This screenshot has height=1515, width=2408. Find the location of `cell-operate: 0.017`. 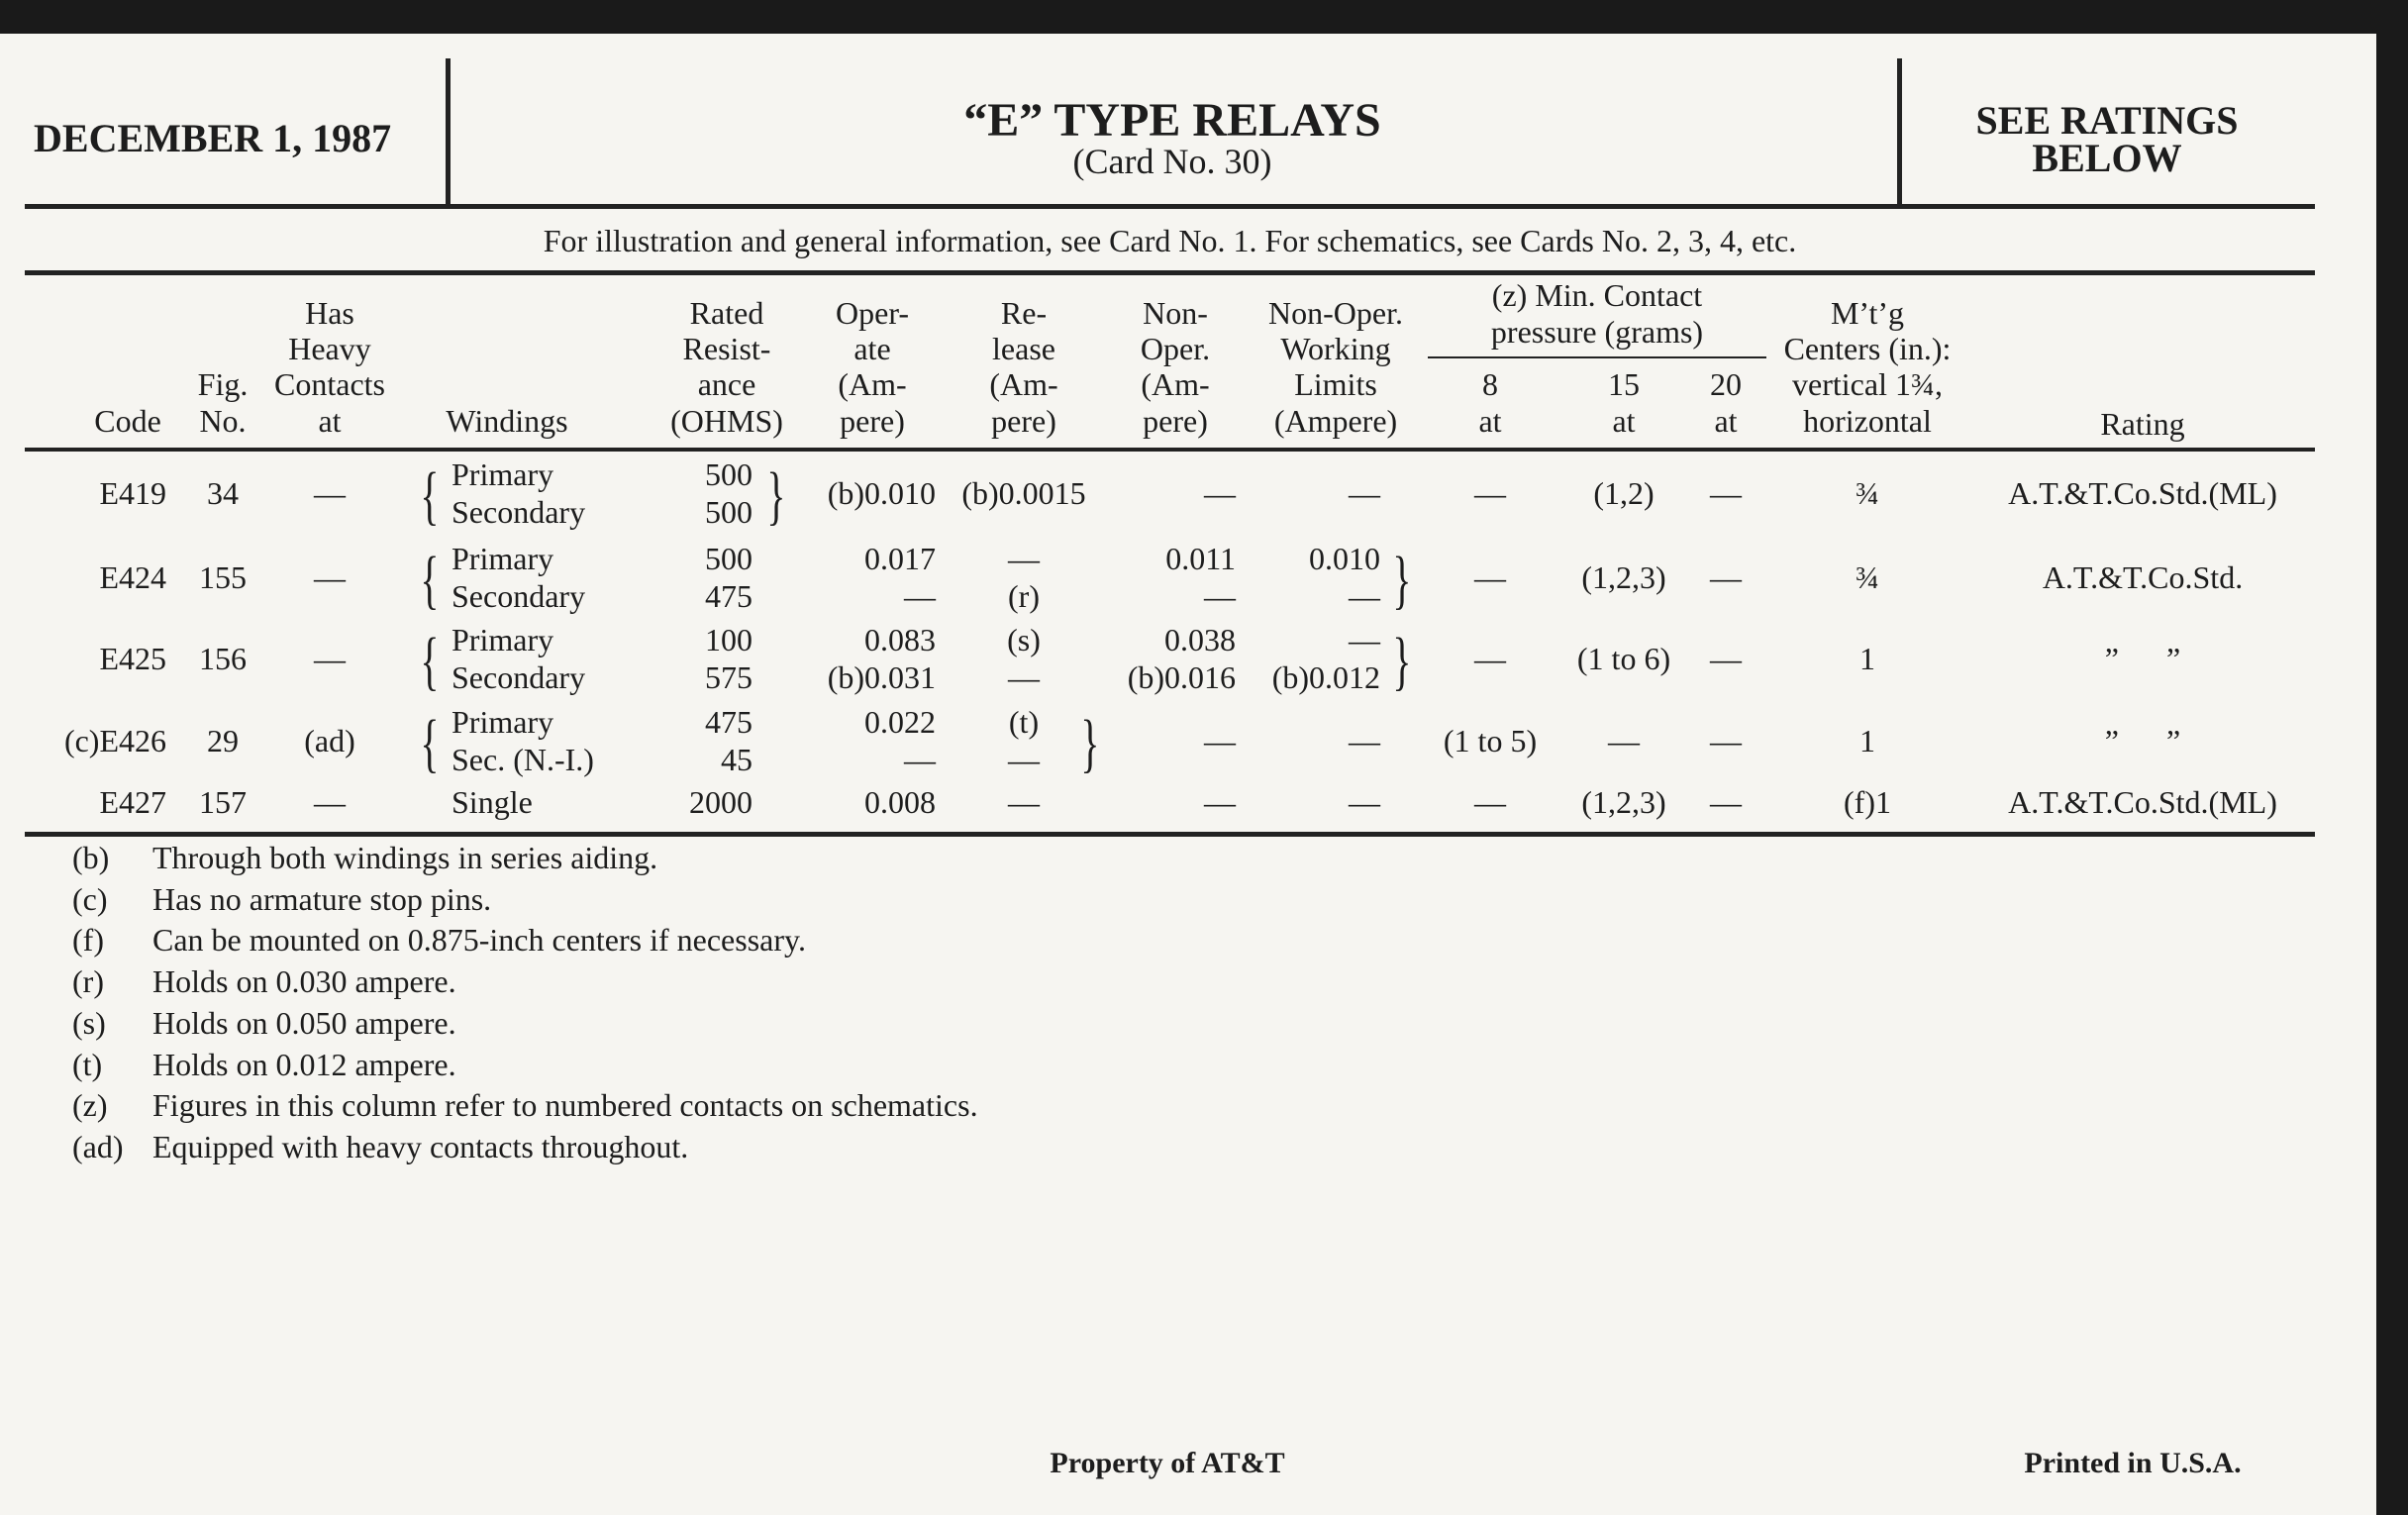

cell-operate: 0.017 is located at coordinates (900, 559).